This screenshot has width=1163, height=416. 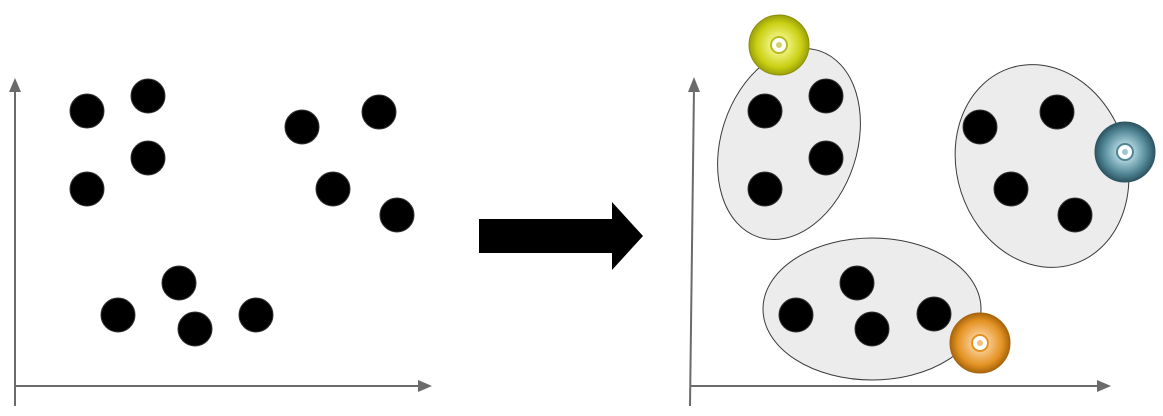 I want to click on right-y-axis-arrowhead, so click(x=694, y=84).